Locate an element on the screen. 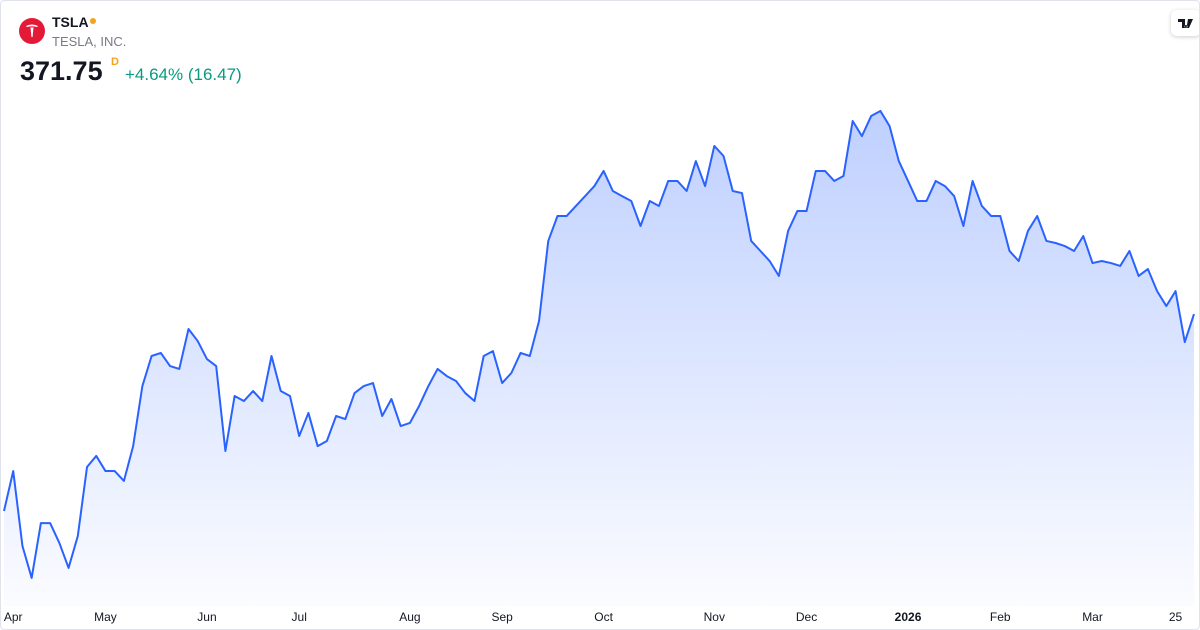  x-tick-label: Aug is located at coordinates (409, 617).